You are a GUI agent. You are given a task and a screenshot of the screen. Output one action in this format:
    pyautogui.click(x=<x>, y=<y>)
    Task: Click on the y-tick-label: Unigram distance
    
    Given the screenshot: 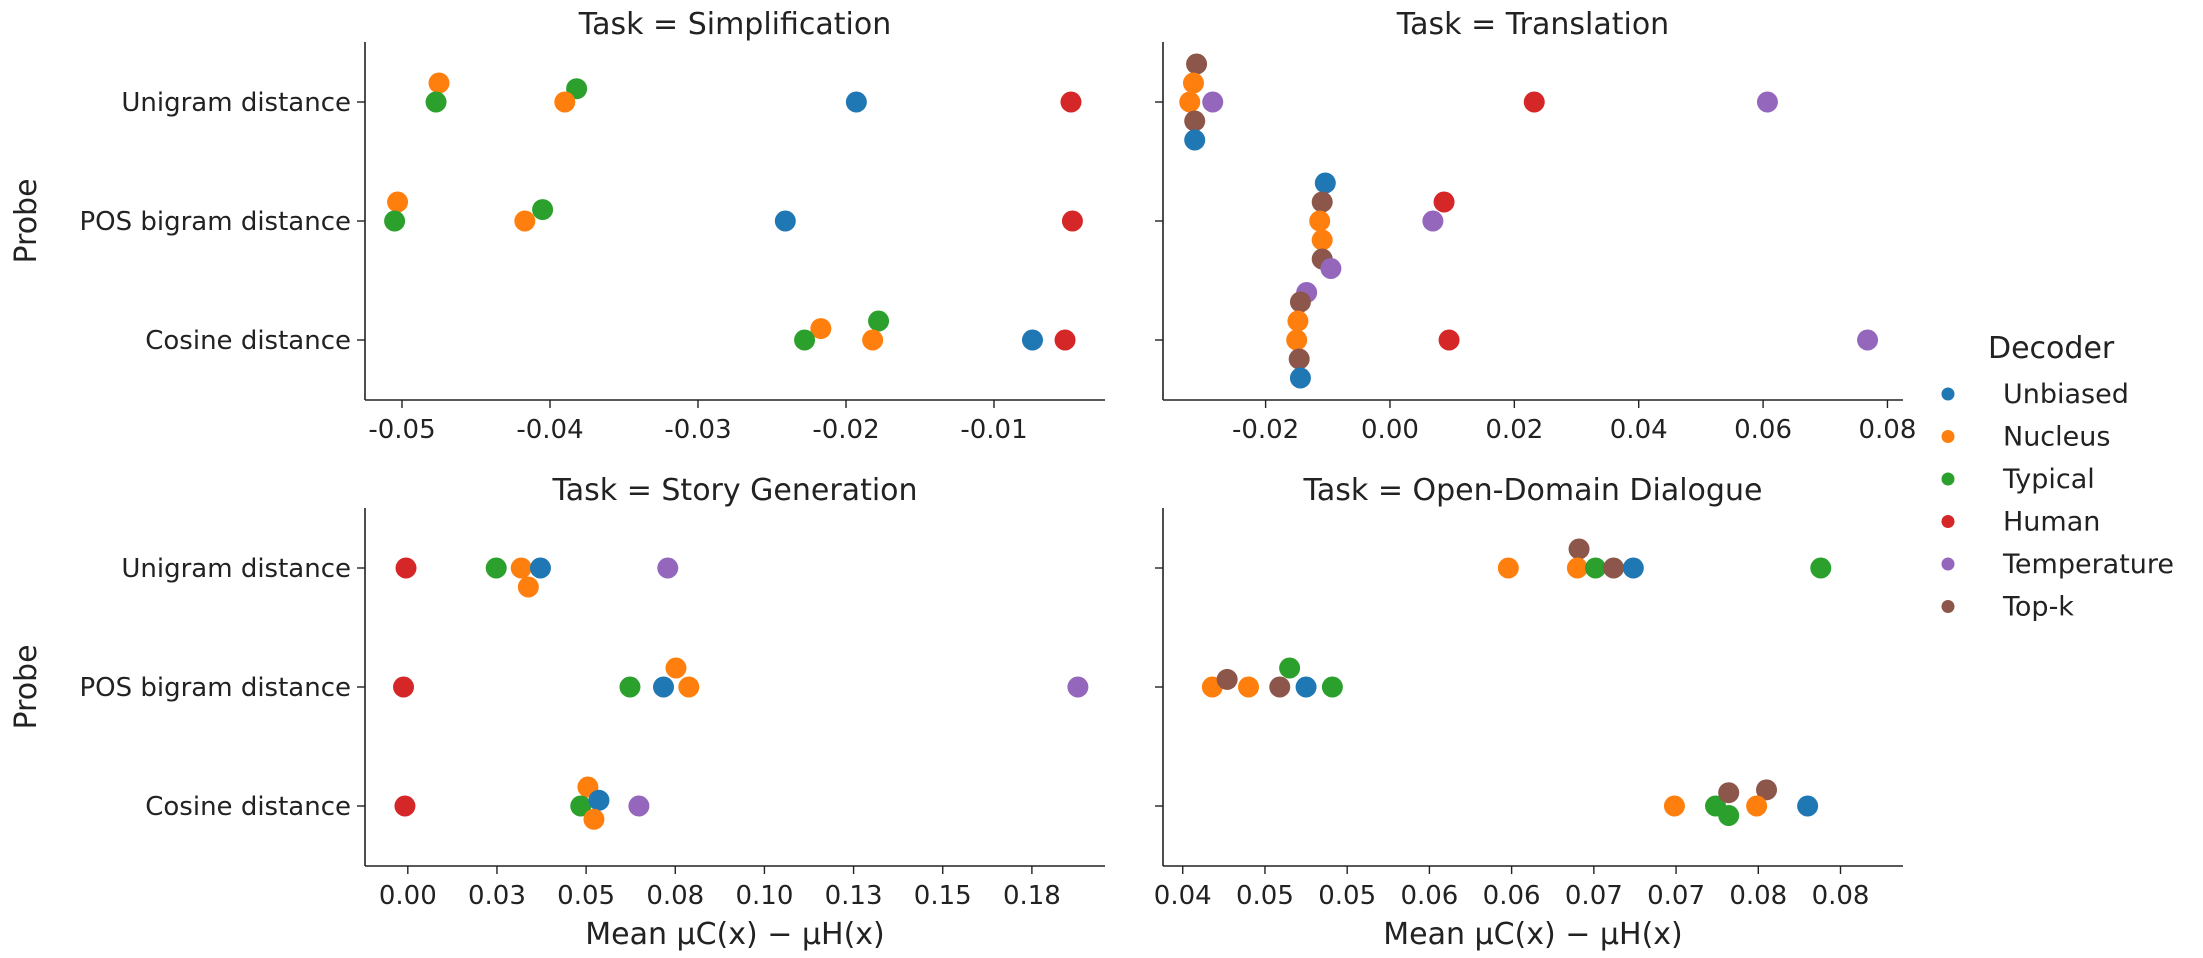 What is the action you would take?
    pyautogui.click(x=236, y=103)
    